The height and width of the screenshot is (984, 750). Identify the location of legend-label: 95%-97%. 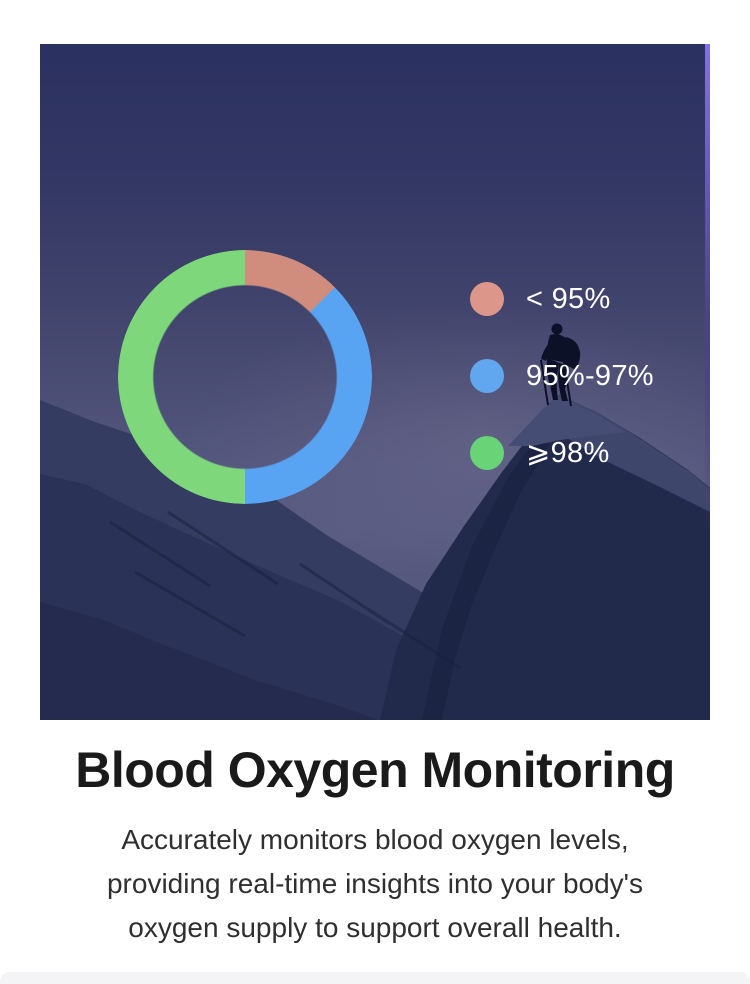
(590, 376).